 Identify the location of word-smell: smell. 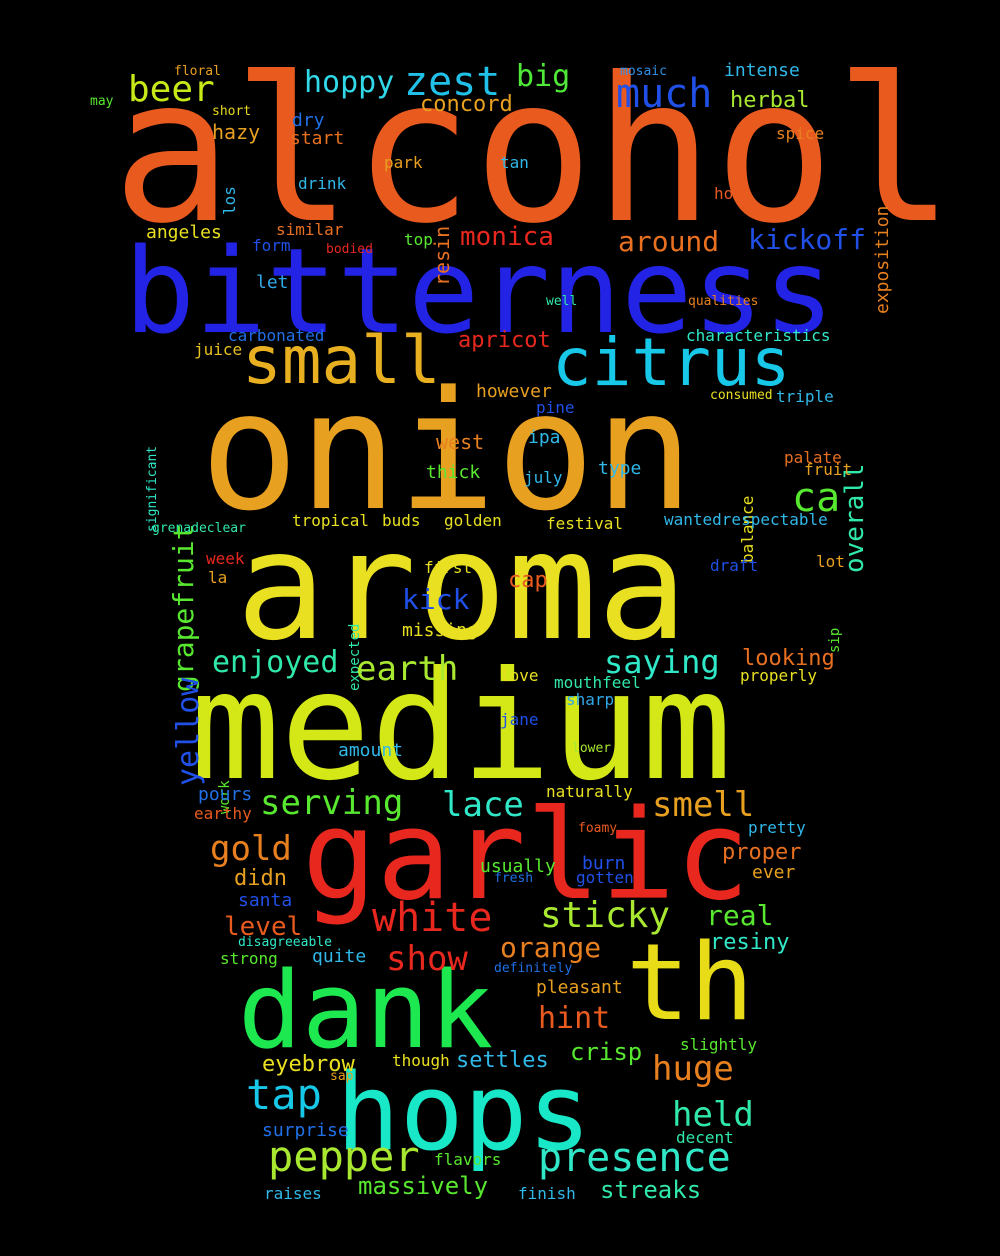
(703, 805).